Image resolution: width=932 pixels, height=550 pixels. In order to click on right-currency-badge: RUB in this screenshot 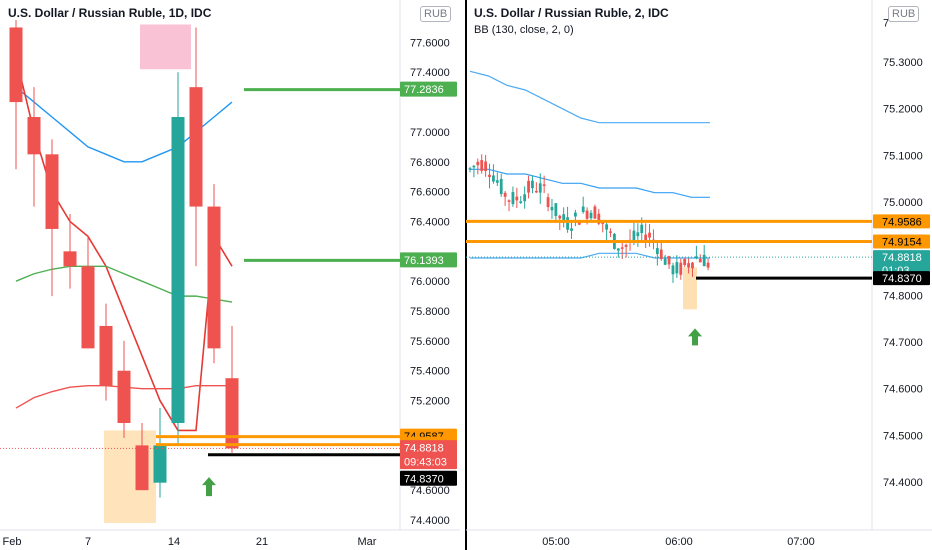, I will do `click(904, 14)`.